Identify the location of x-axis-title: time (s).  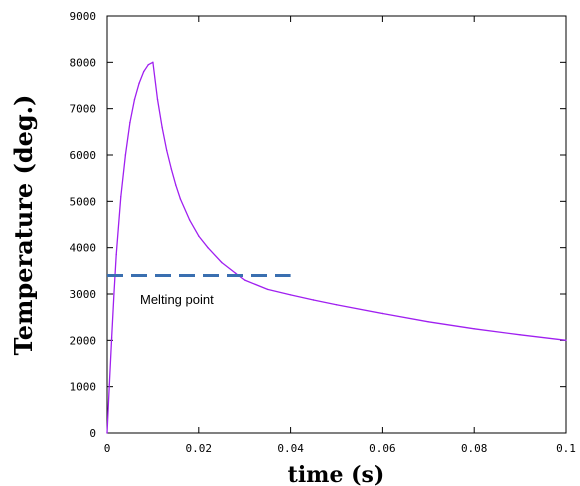
(336, 474).